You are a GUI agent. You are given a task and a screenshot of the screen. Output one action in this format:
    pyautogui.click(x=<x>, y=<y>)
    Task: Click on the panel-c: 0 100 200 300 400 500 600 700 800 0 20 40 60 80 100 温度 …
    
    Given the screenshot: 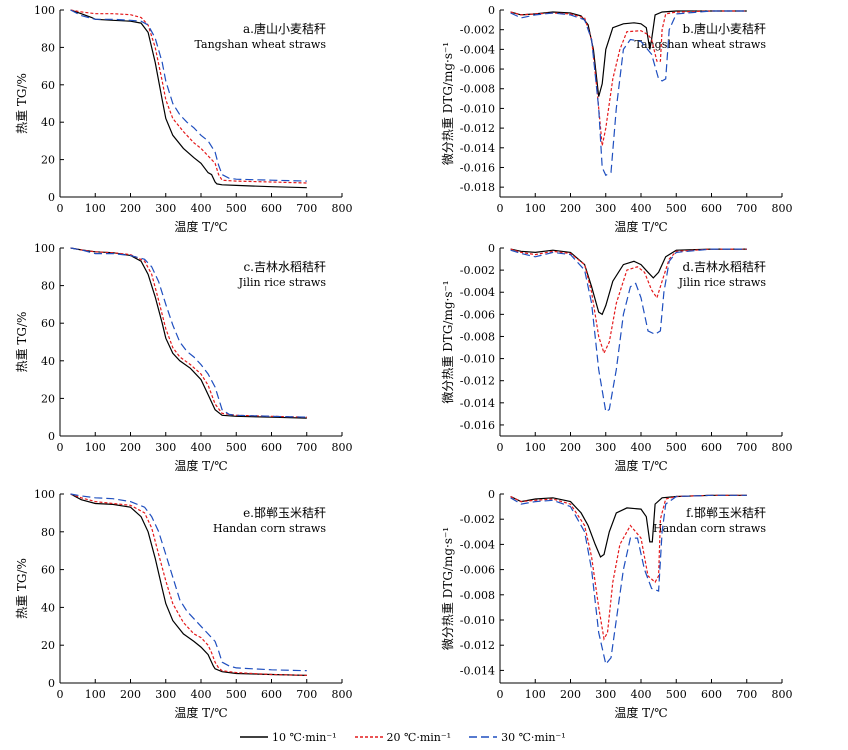 What is the action you would take?
    pyautogui.click(x=184, y=357)
    